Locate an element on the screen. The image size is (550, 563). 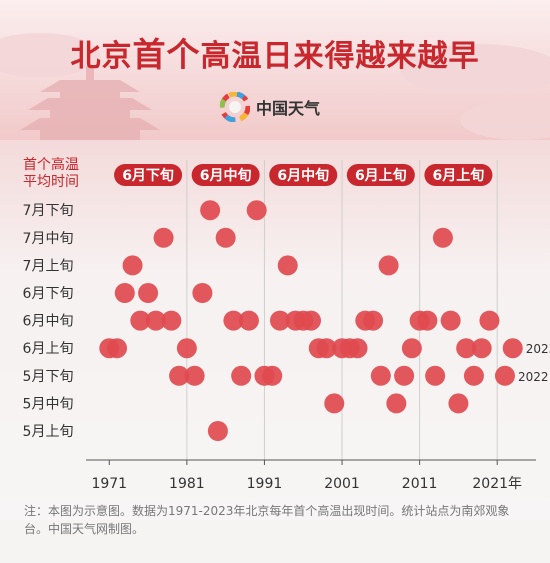
brand: 中国天气 is located at coordinates (270, 107).